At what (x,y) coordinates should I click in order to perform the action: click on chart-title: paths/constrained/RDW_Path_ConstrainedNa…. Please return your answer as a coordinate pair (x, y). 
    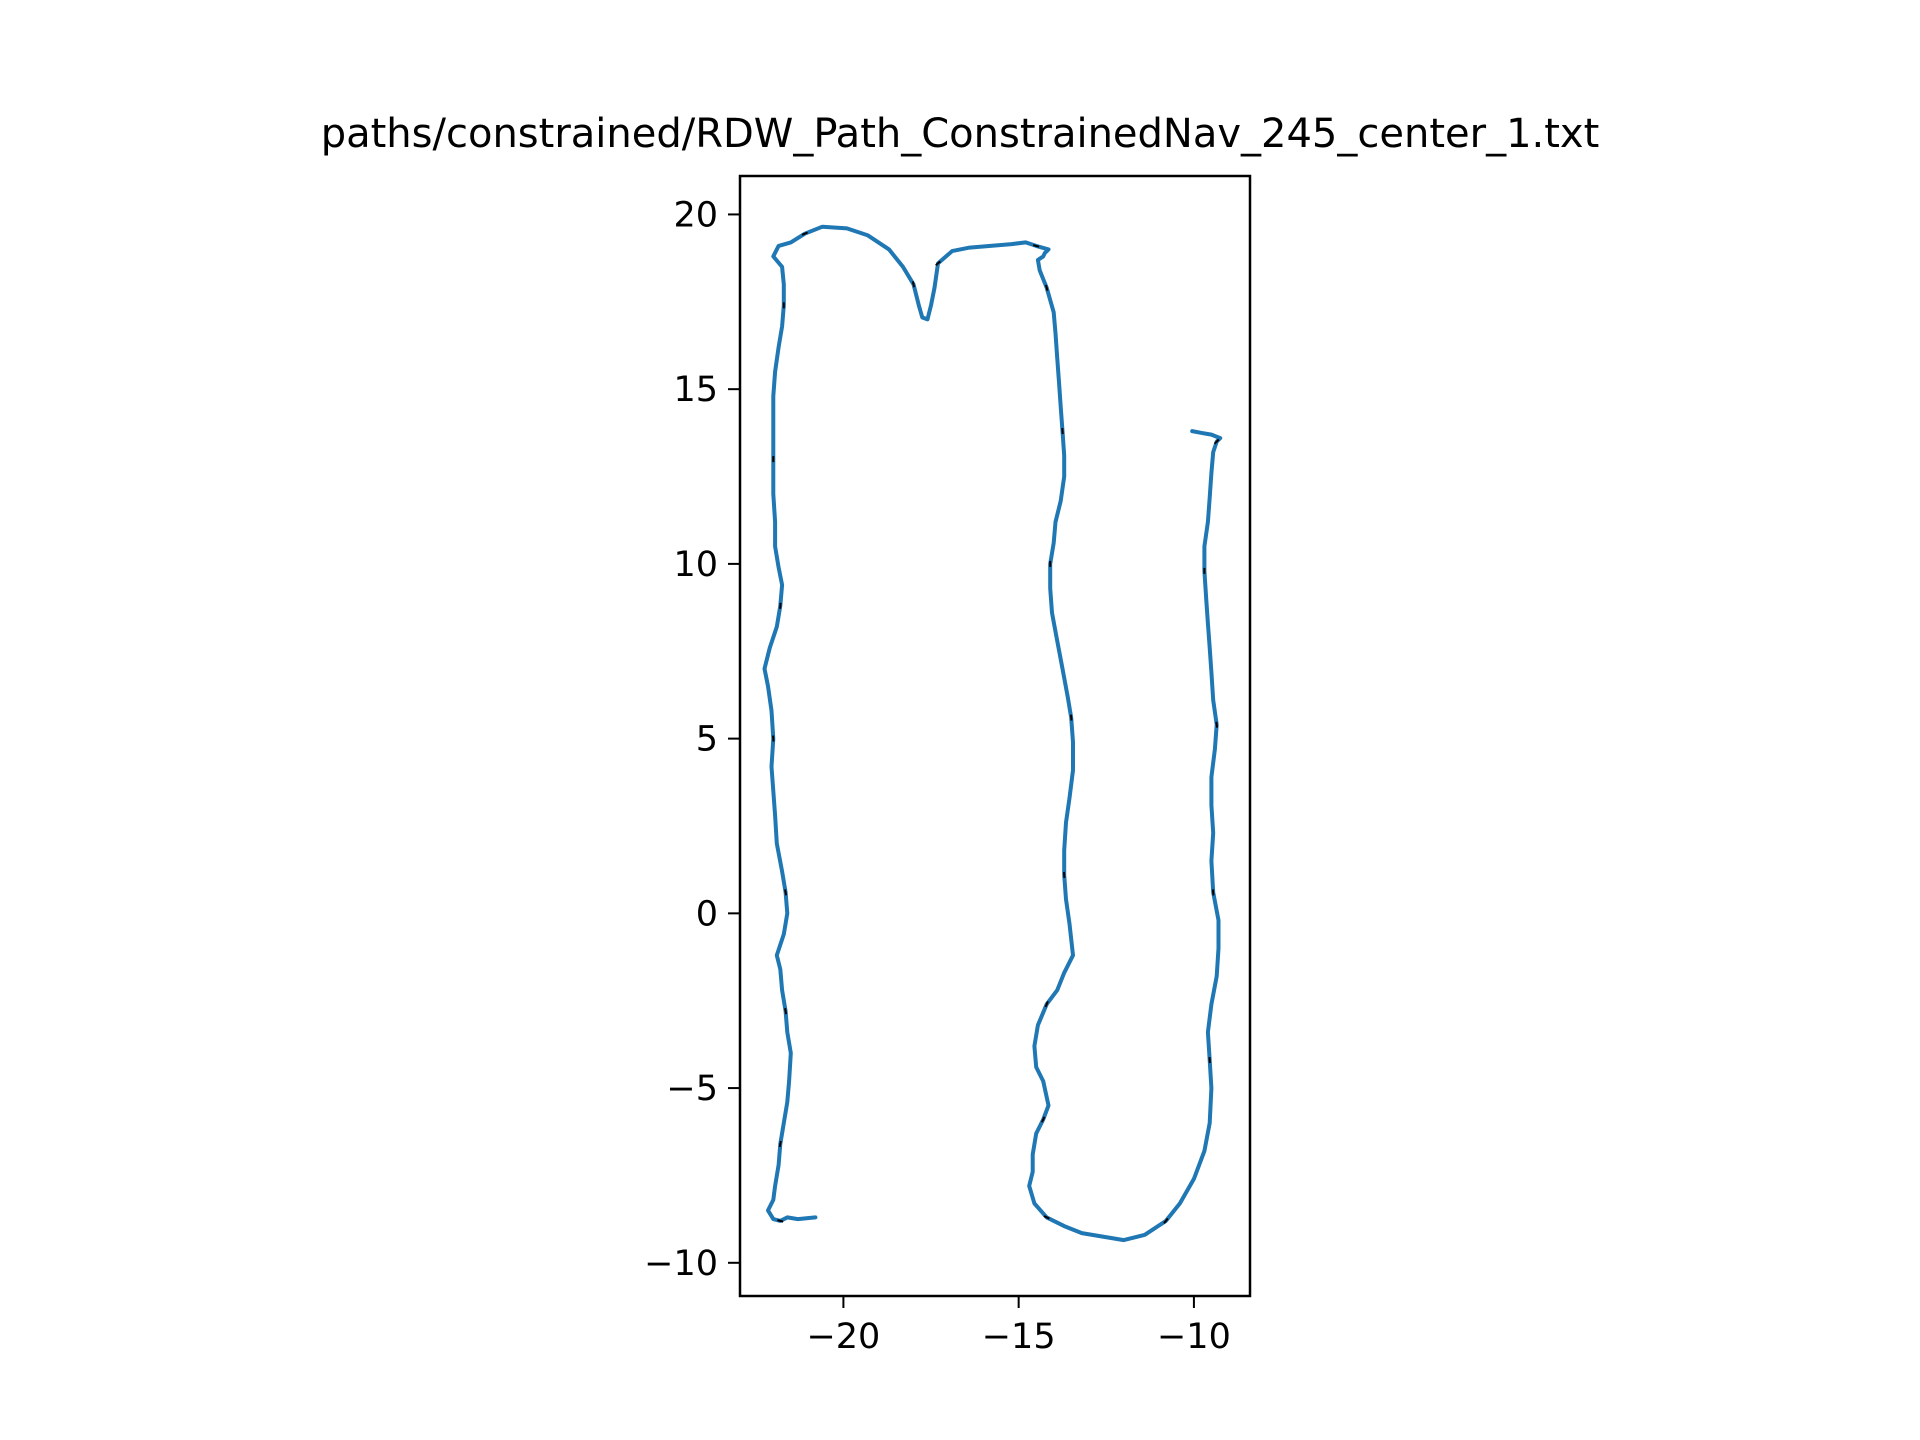
    Looking at the image, I should click on (960, 134).